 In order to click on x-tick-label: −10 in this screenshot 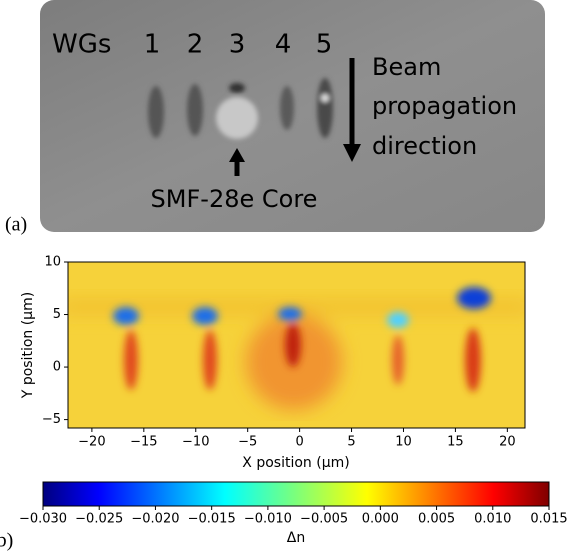, I will do `click(195, 442)`.